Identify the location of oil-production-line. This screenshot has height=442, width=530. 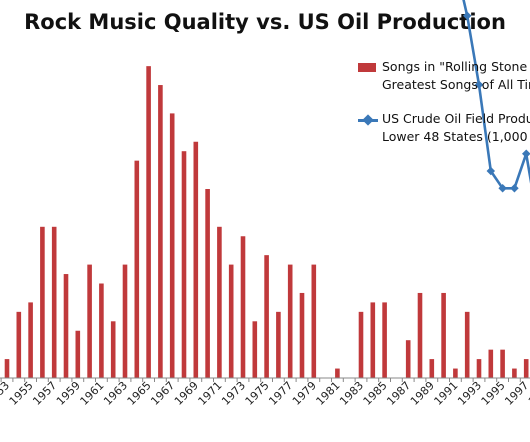
(496, 95).